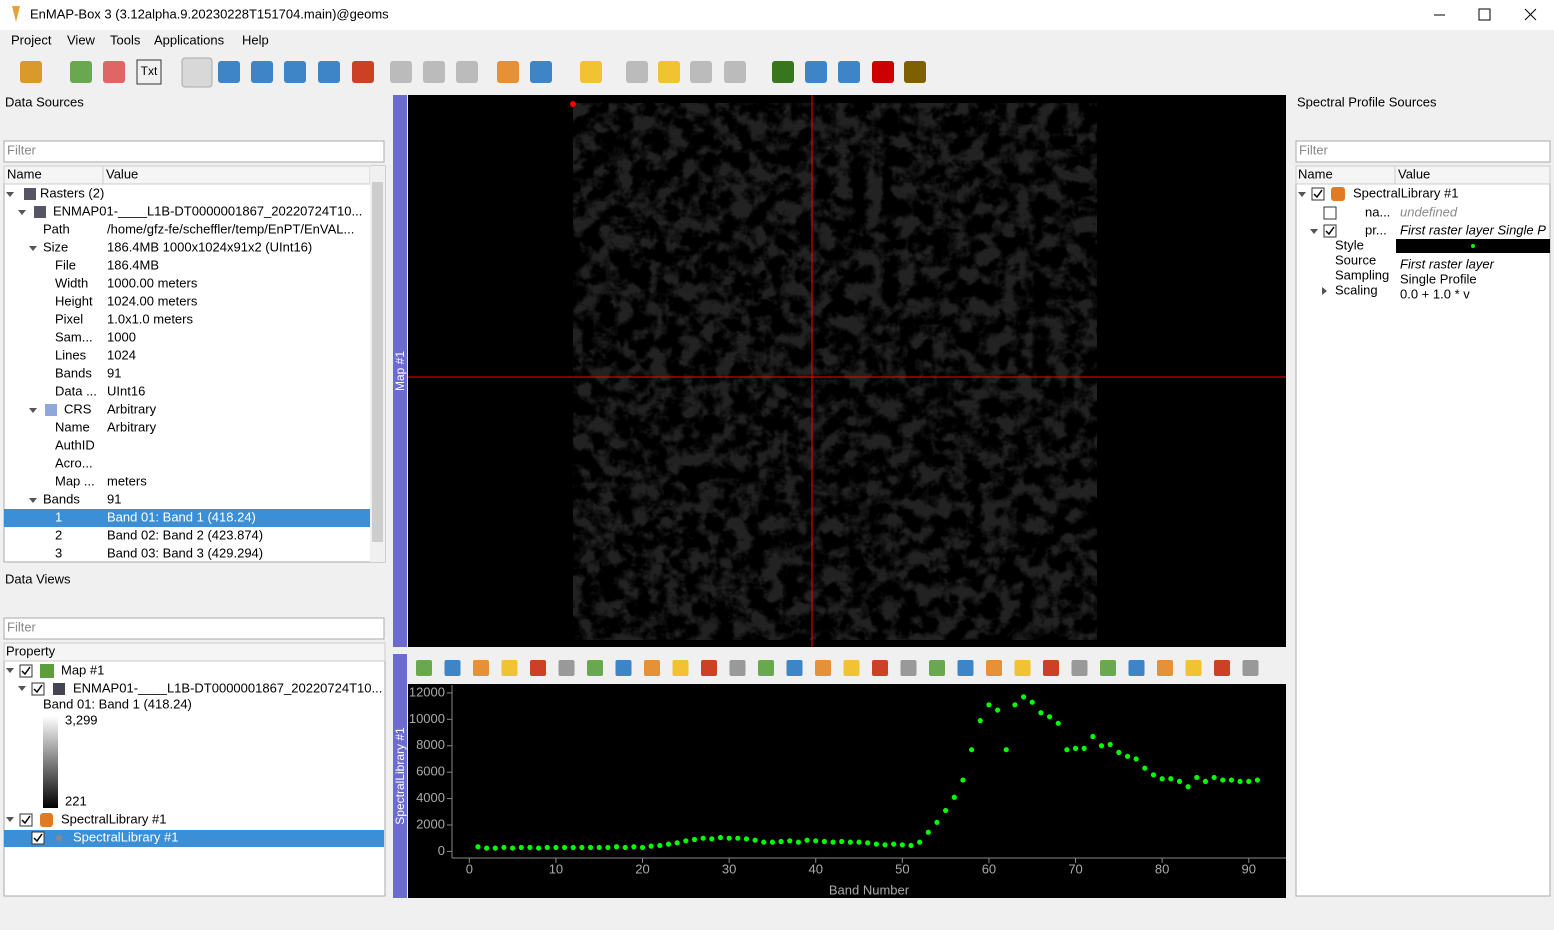 The width and height of the screenshot is (1554, 930). I want to click on layer-icon, so click(59, 838).